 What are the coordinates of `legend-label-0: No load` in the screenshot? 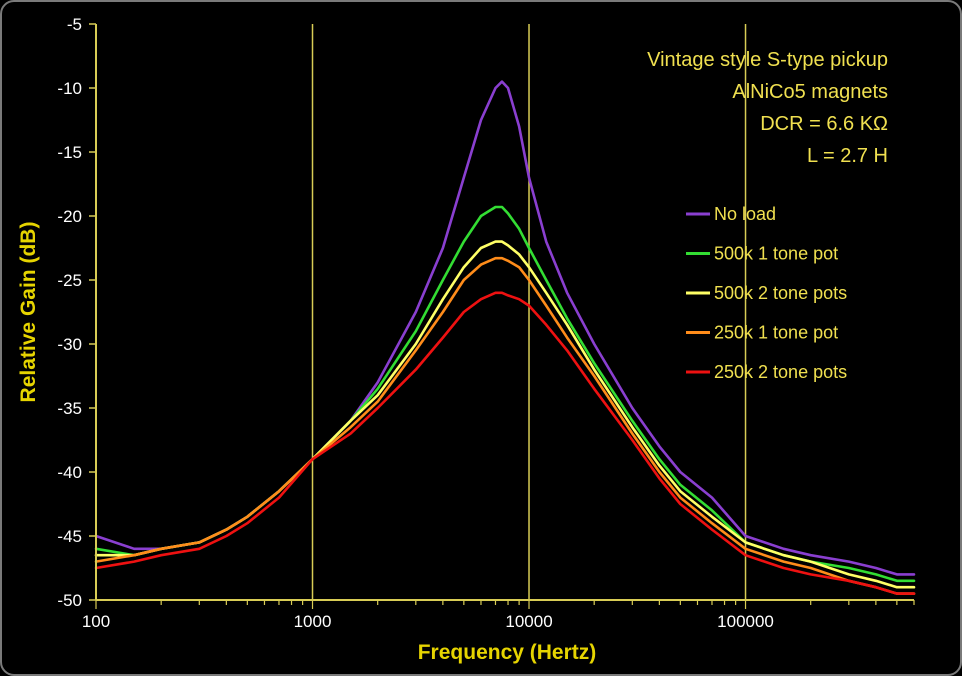 It's located at (745, 214).